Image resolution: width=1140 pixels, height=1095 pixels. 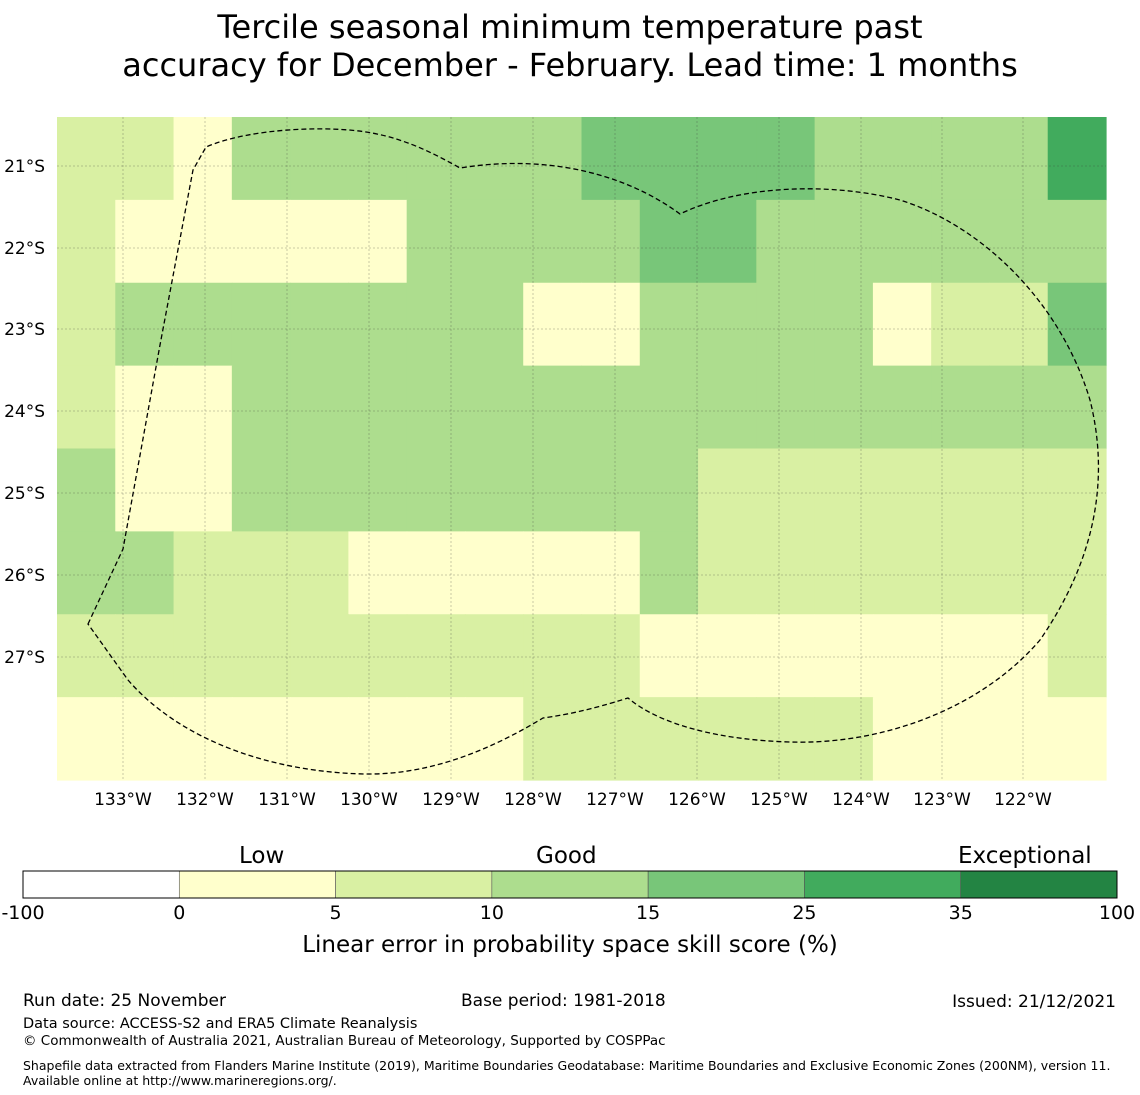 I want to click on colorbar-tick-label: 15, so click(x=648, y=913).